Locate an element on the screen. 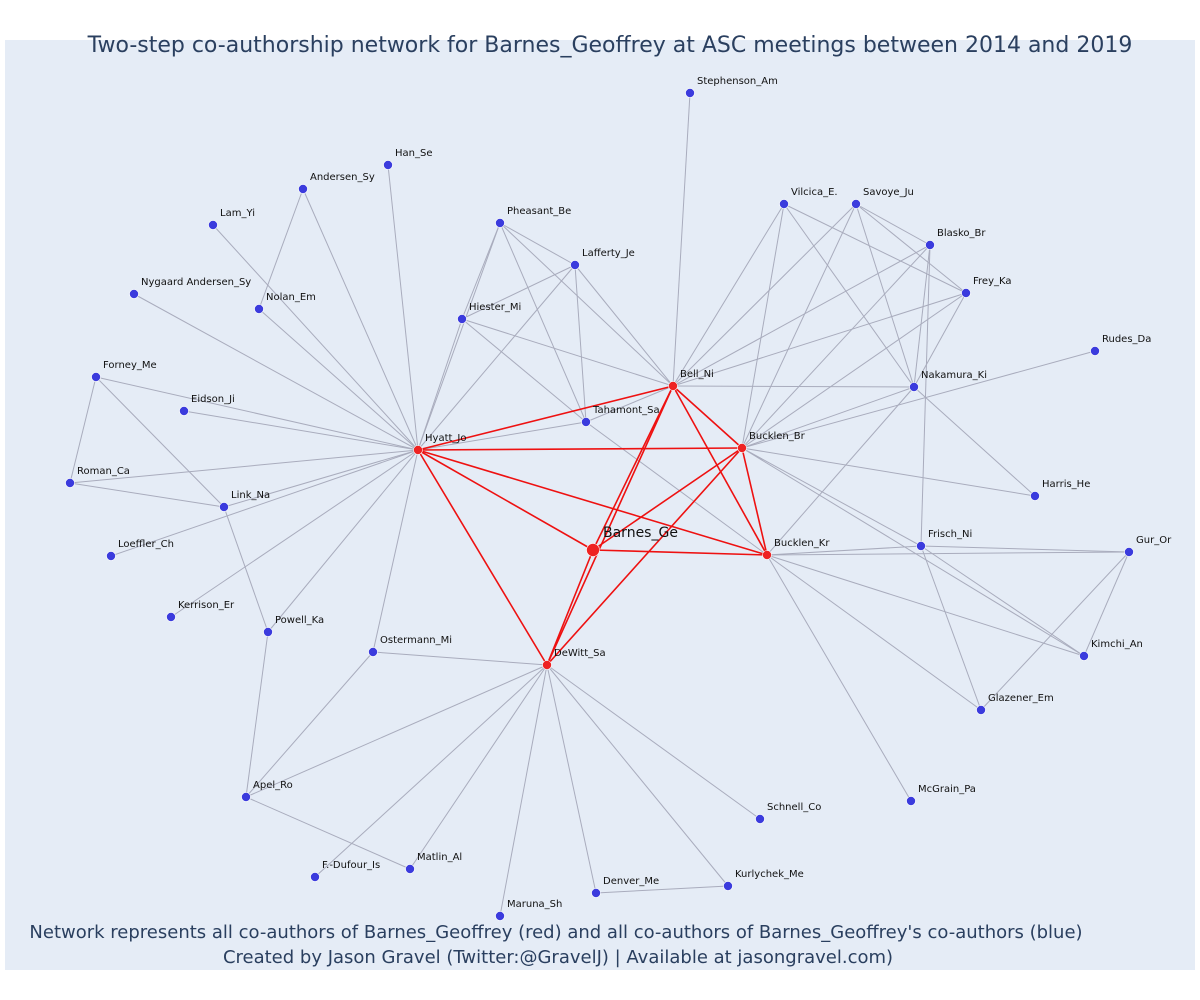  label-kerrison-er: Kerrison_Er is located at coordinates (206, 605).